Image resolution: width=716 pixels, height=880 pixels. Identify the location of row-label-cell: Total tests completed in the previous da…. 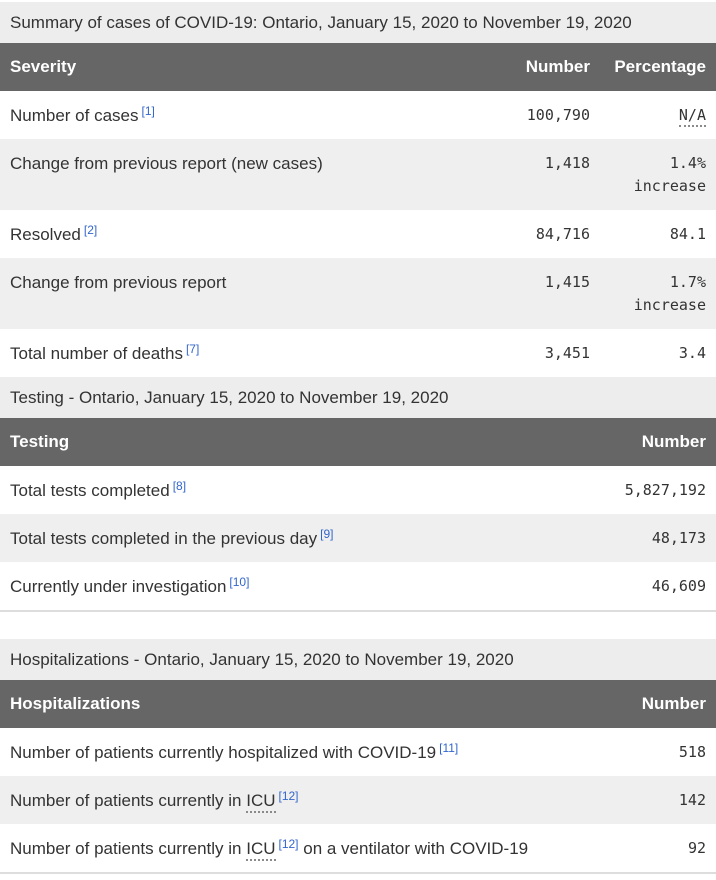
(300, 538).